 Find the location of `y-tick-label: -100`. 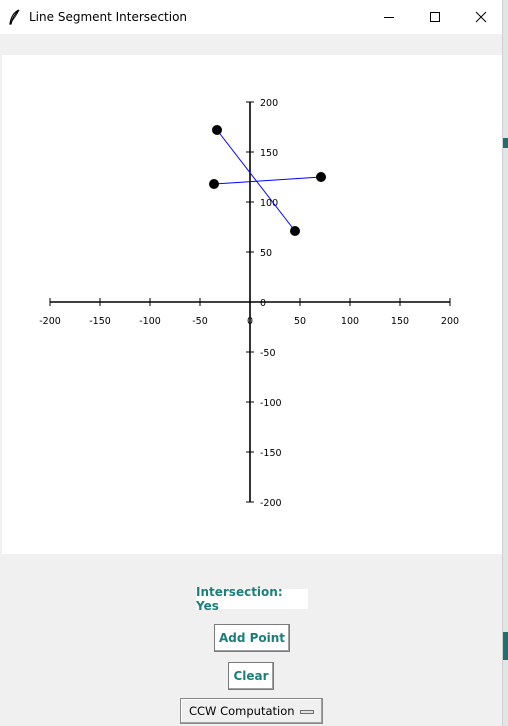

y-tick-label: -100 is located at coordinates (271, 403).